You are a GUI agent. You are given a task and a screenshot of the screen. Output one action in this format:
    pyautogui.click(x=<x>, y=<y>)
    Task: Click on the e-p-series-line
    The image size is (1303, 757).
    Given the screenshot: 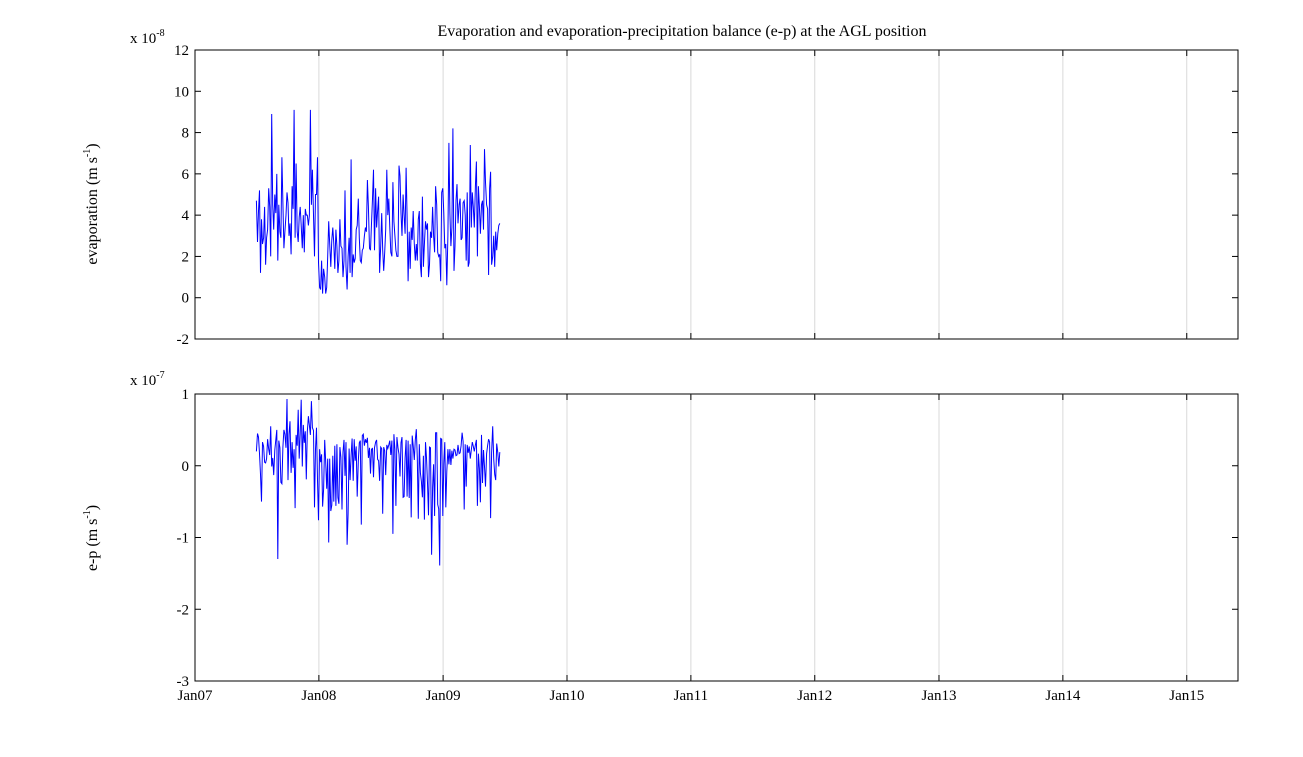 What is the action you would take?
    pyautogui.click(x=378, y=482)
    